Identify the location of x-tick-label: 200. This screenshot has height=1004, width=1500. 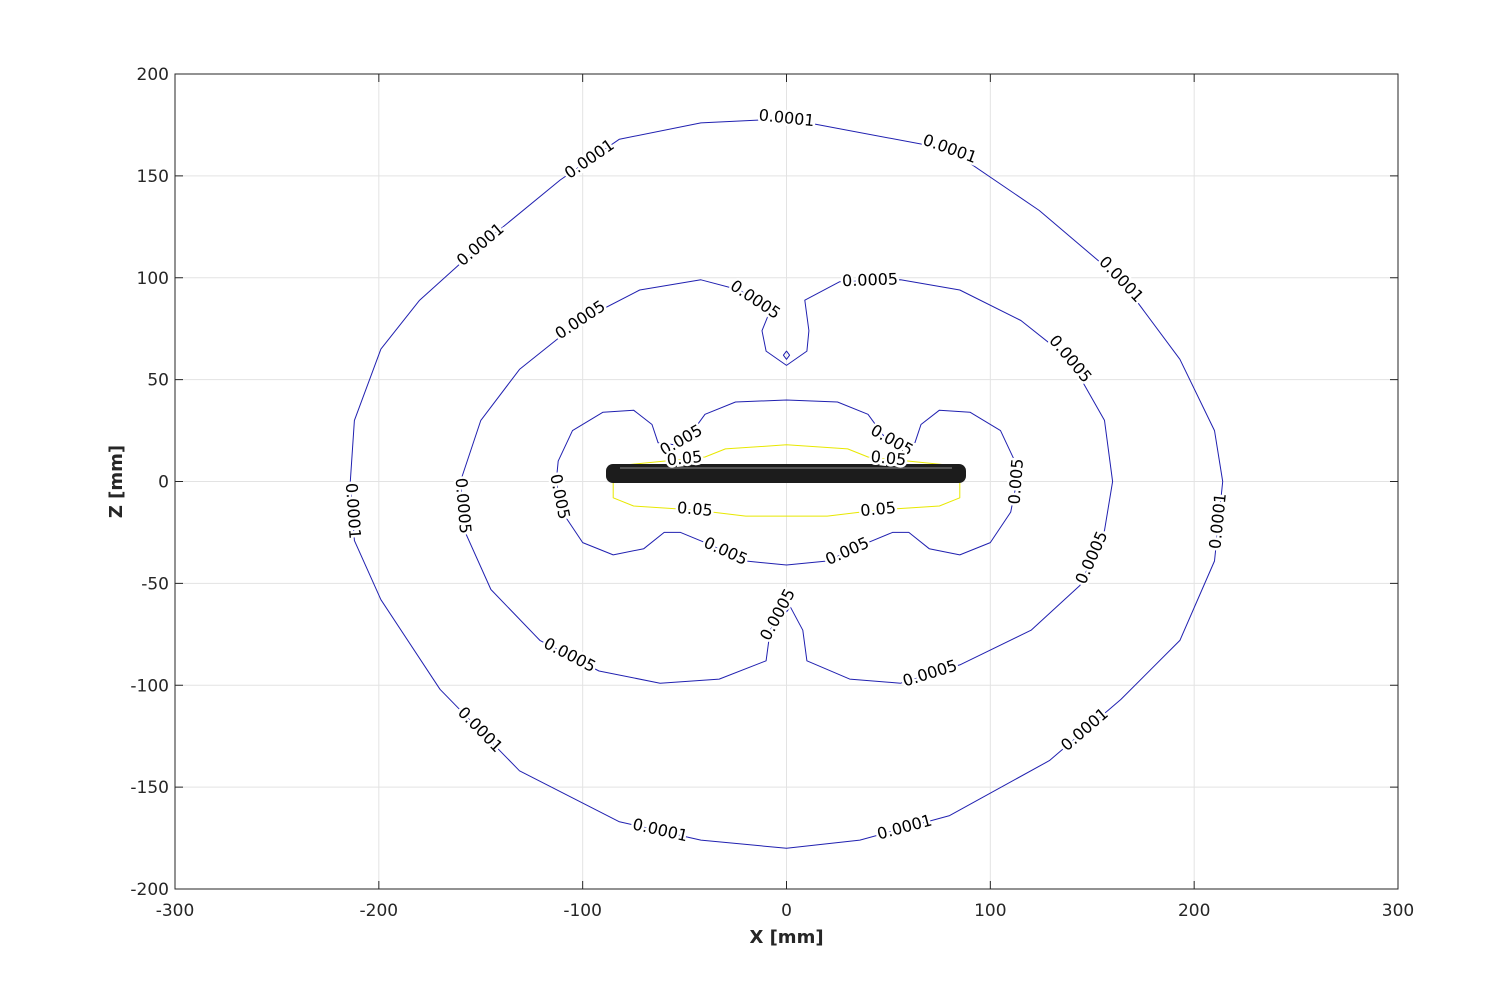
(1194, 911).